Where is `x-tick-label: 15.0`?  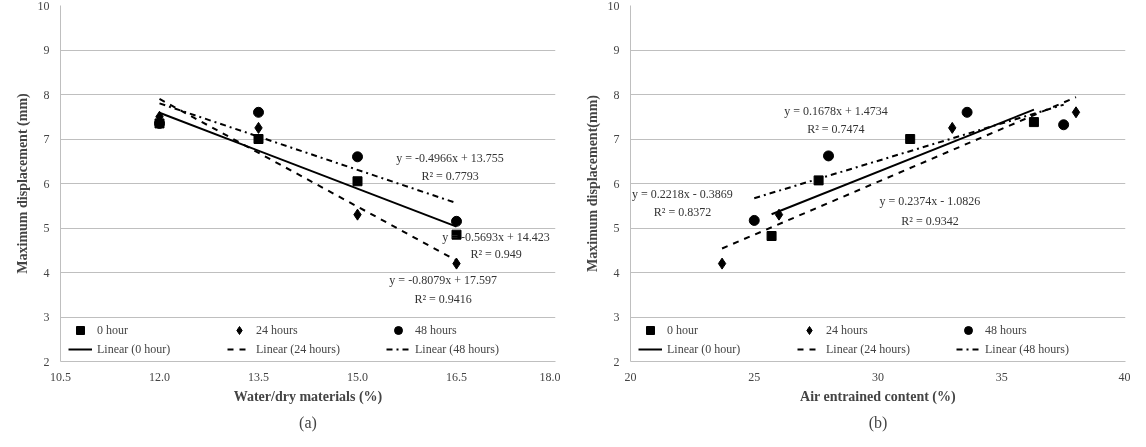
x-tick-label: 15.0 is located at coordinates (357, 376).